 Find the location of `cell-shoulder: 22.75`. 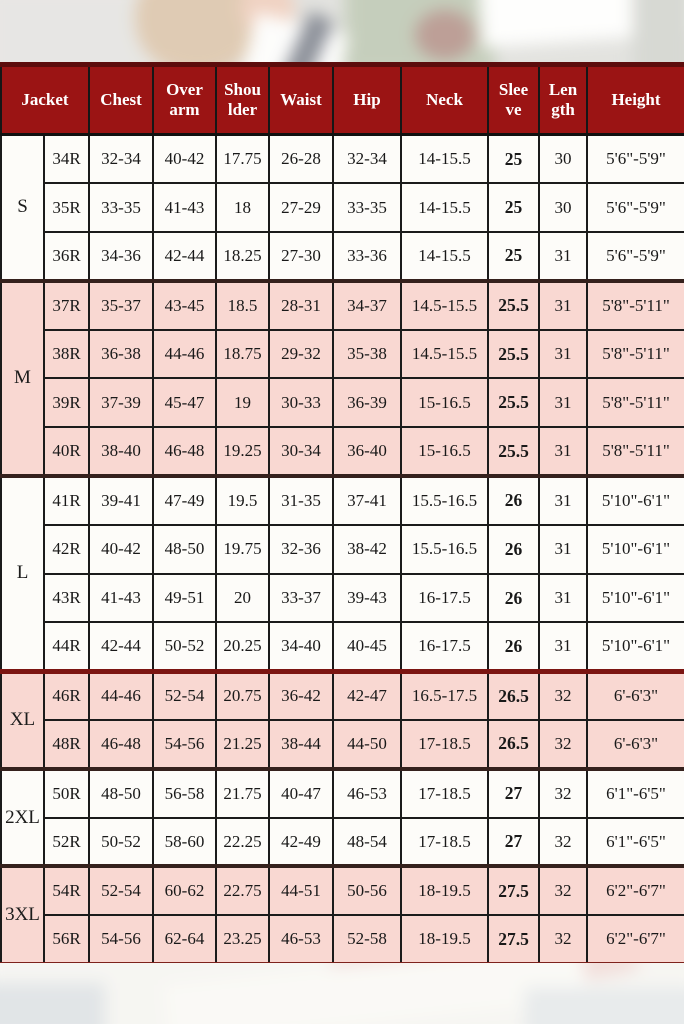

cell-shoulder: 22.75 is located at coordinates (242, 891).